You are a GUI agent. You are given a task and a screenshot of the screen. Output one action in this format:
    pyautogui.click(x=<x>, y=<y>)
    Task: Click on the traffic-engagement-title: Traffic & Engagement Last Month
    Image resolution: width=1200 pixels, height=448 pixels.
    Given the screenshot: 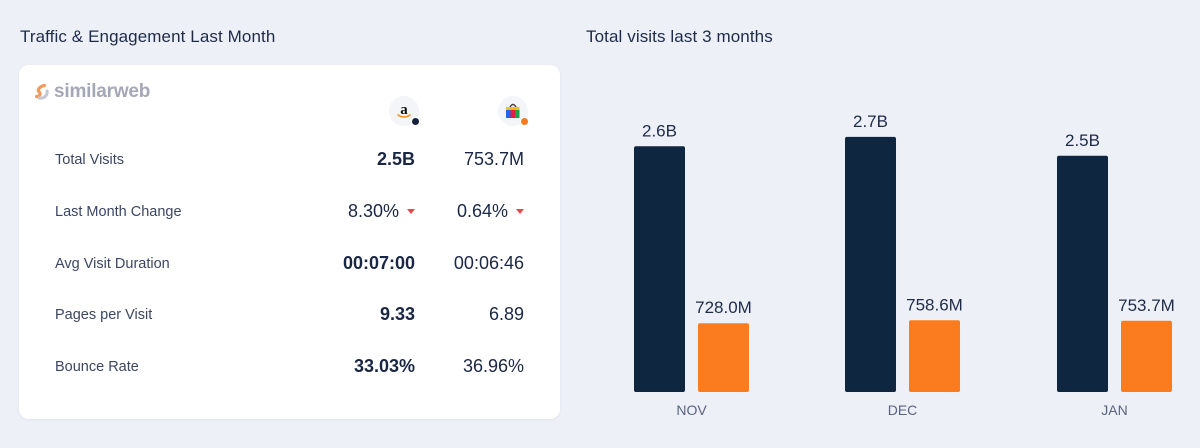 What is the action you would take?
    pyautogui.click(x=148, y=36)
    